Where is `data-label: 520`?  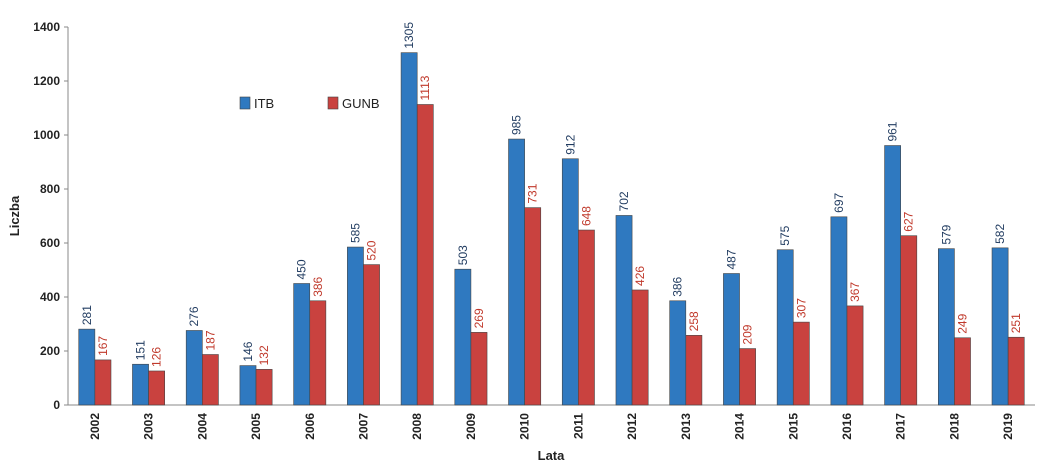
data-label: 520 is located at coordinates (372, 250).